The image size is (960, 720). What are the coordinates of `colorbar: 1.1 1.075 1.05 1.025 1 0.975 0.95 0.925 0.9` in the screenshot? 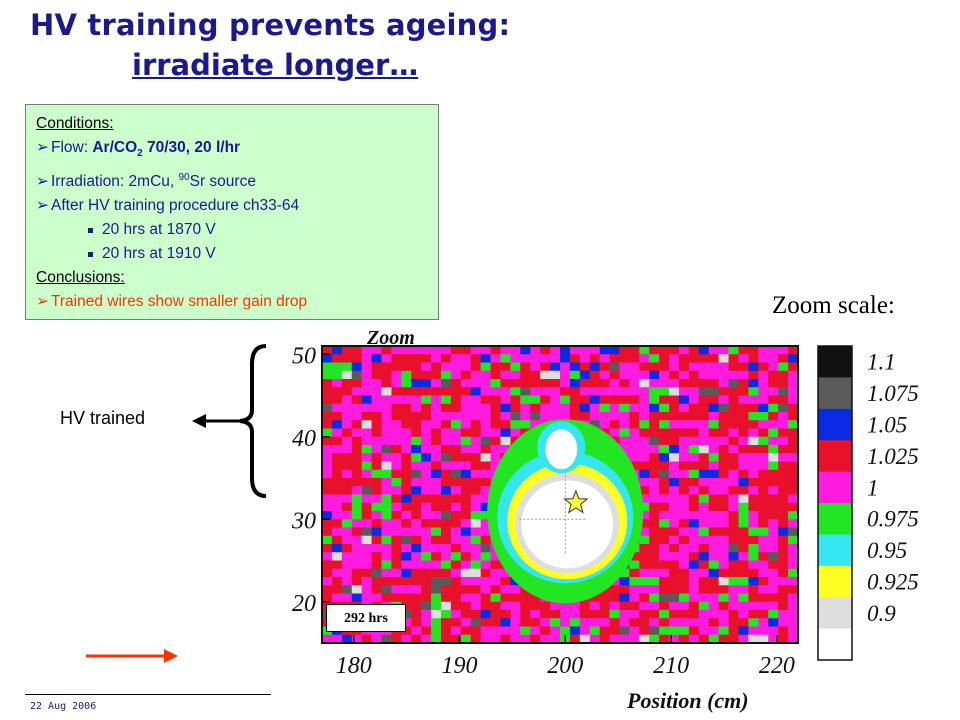 It's located at (868, 503).